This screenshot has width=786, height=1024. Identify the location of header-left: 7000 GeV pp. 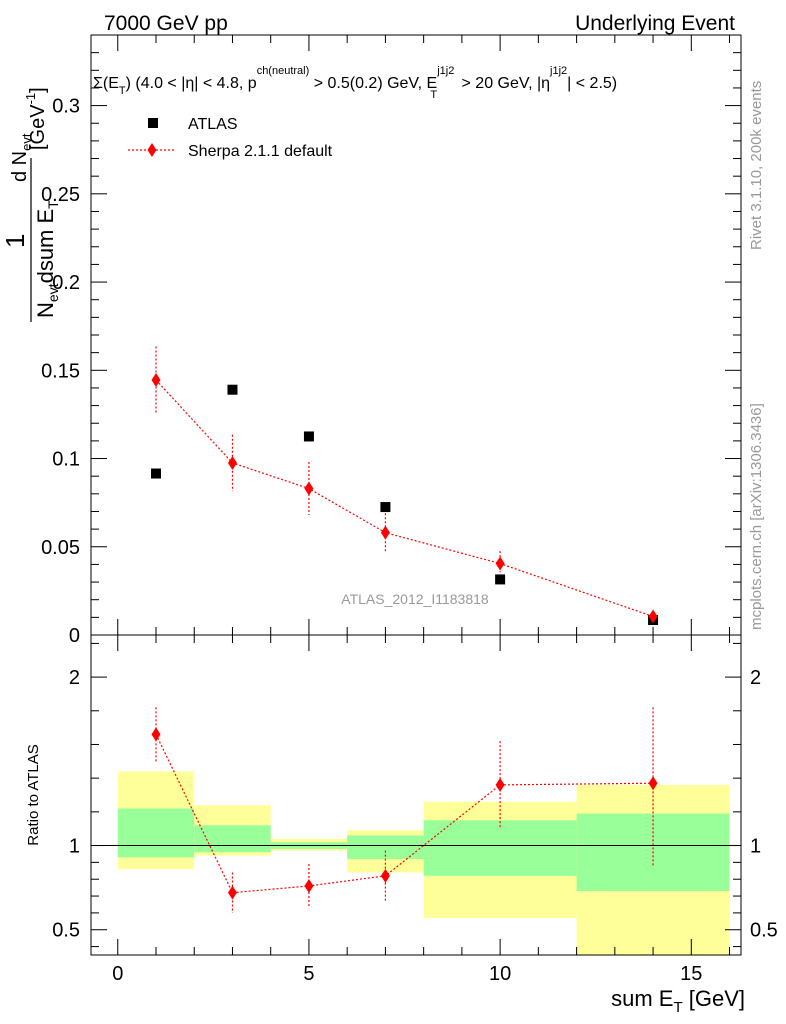
(166, 23).